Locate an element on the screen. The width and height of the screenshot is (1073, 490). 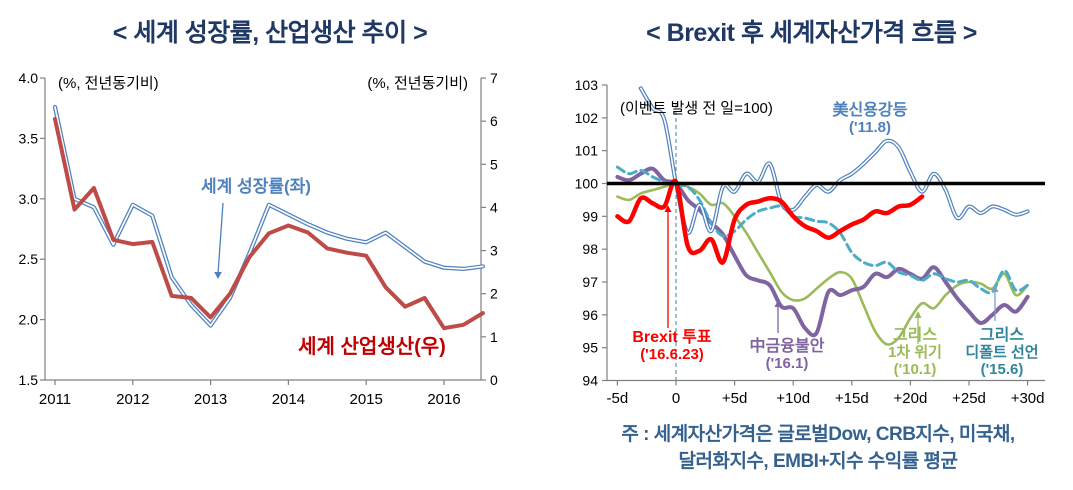
svg-text: 96 is located at coordinates (590, 315).